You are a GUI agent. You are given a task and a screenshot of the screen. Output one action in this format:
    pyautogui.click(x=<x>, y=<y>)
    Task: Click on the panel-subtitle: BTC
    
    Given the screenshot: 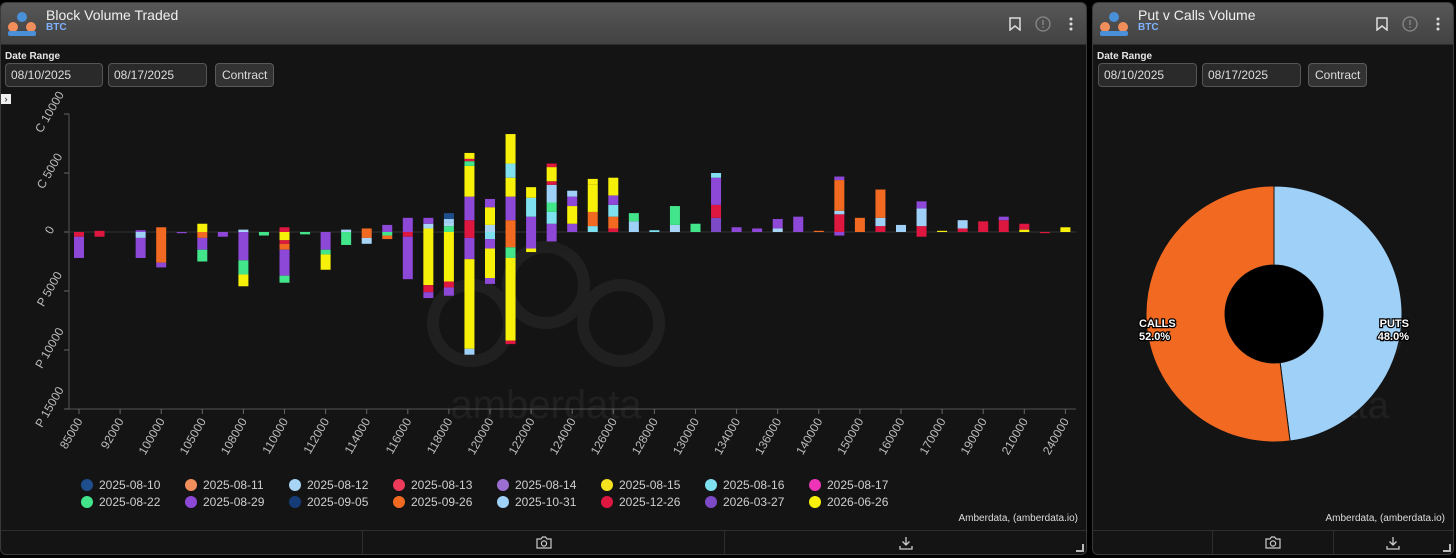 What is the action you would take?
    pyautogui.click(x=1148, y=27)
    